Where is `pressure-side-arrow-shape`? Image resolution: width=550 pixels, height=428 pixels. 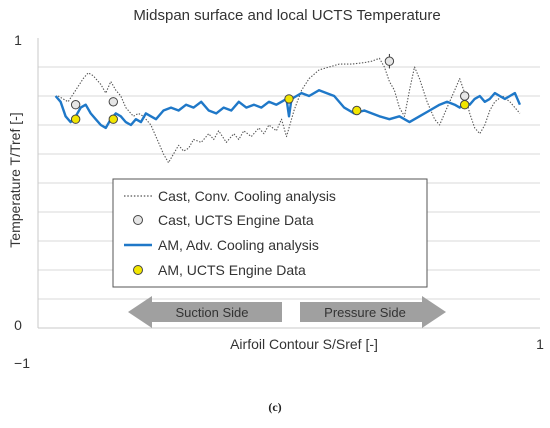
pressure-side-arrow-shape is located at coordinates (373, 312).